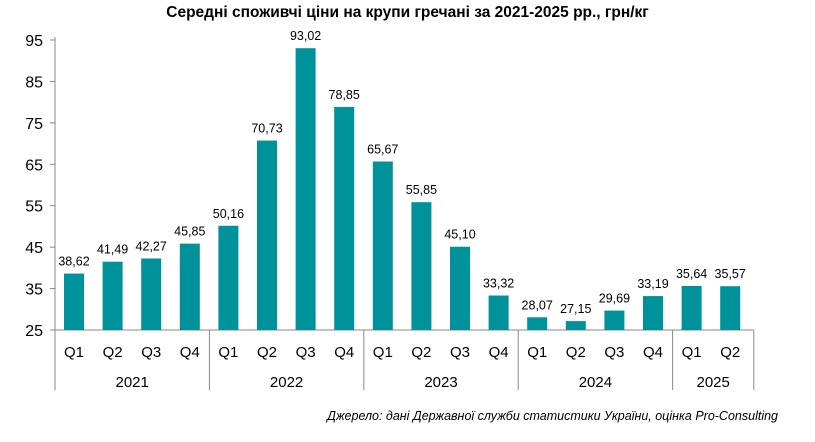  I want to click on y-tick-label: 25, so click(34, 331).